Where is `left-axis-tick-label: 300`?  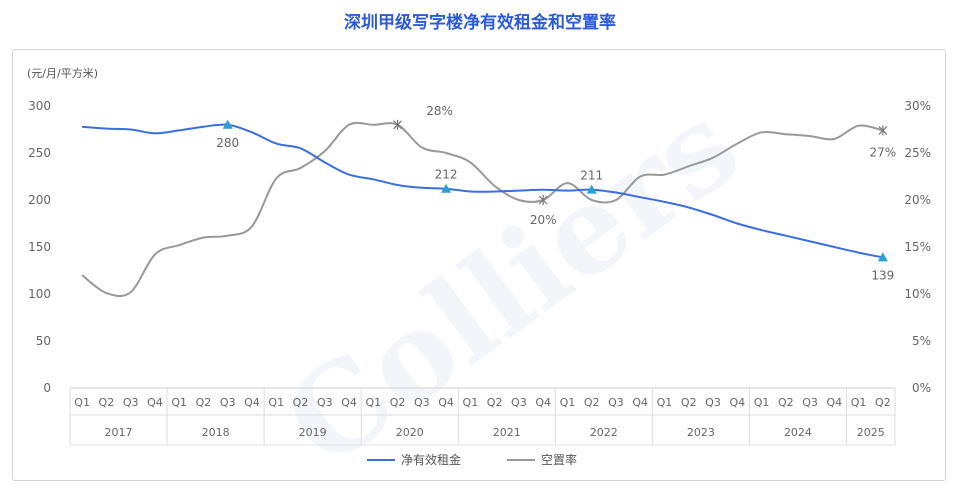 left-axis-tick-label: 300 is located at coordinates (39, 106).